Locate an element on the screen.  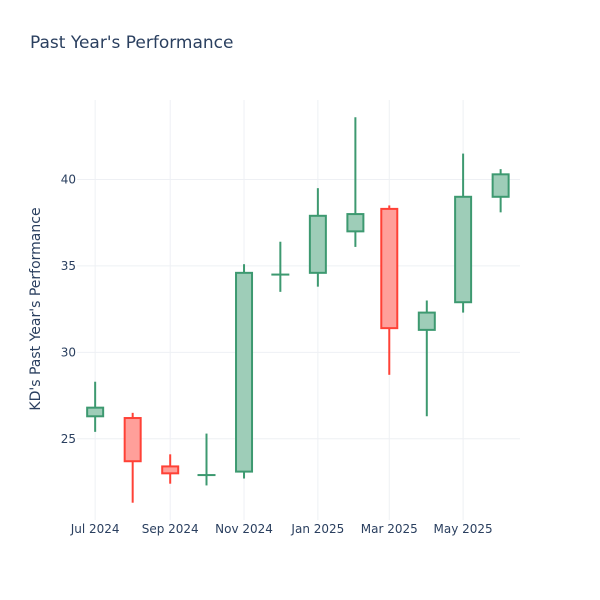
y-tick-label: 35 is located at coordinates (68, 266).